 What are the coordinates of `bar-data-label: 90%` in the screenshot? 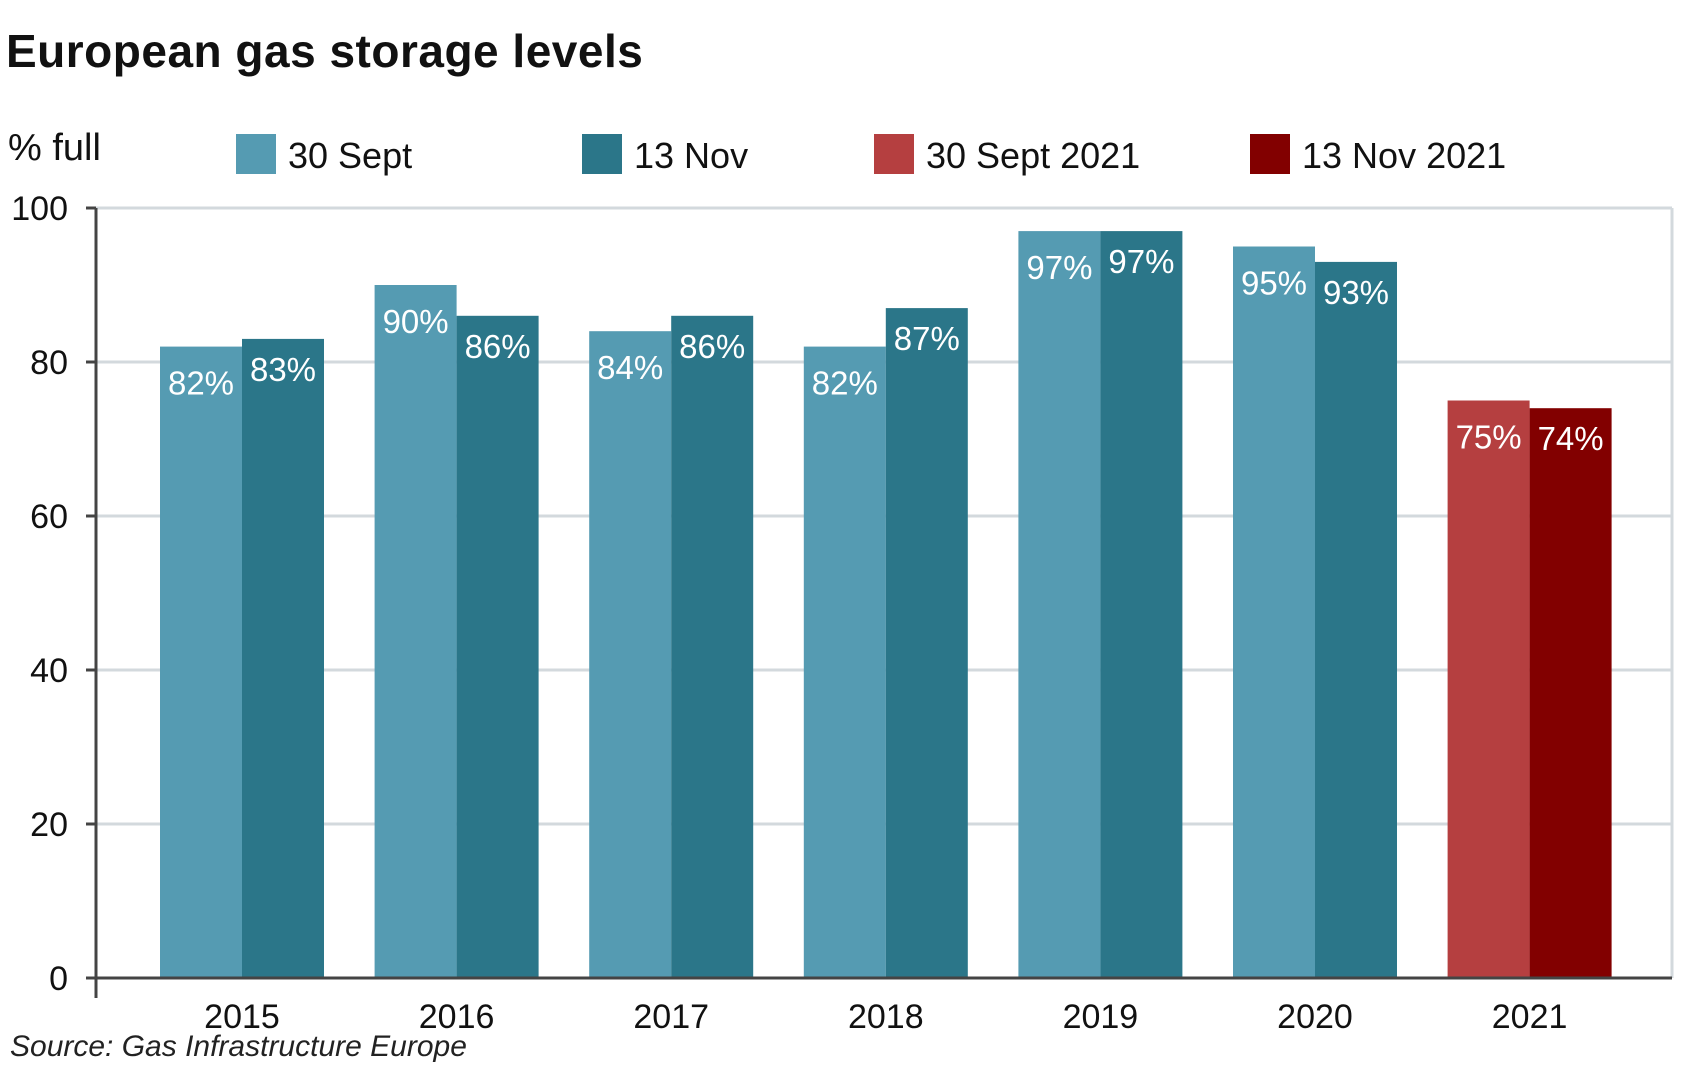 It's located at (416, 321).